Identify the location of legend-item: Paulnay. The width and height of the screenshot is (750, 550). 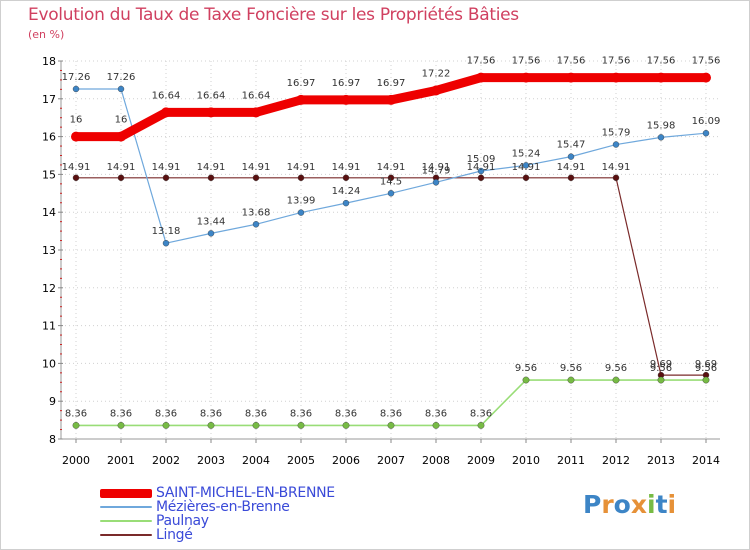
(217, 521).